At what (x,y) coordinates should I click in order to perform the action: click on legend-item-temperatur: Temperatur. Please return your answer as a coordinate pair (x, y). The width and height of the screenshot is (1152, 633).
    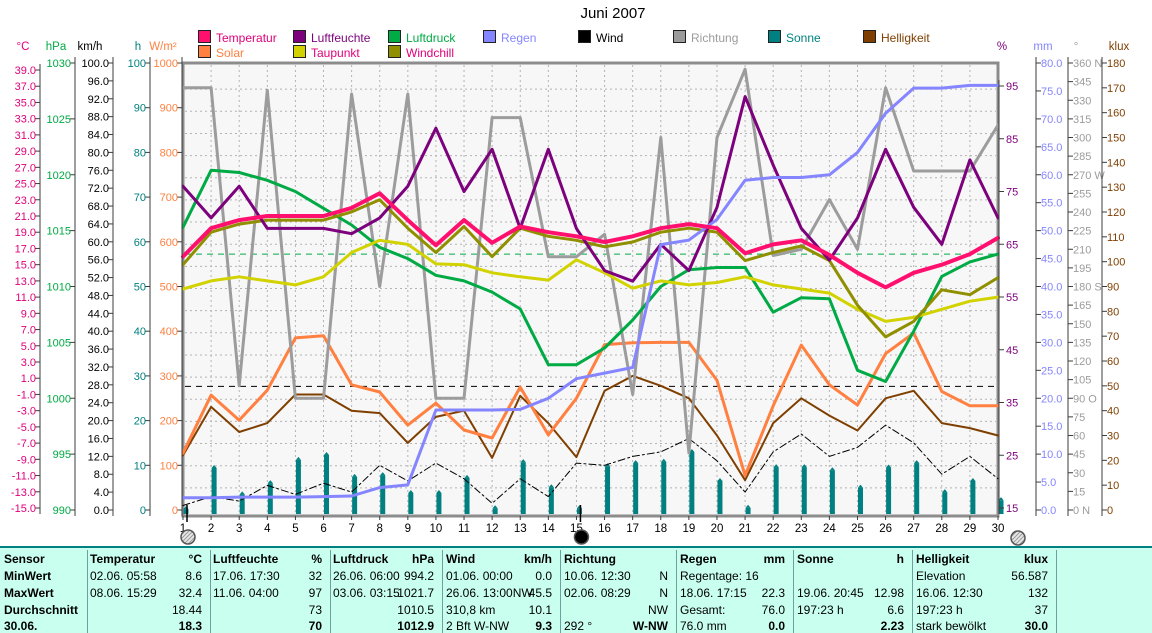
    Looking at the image, I should click on (237, 37).